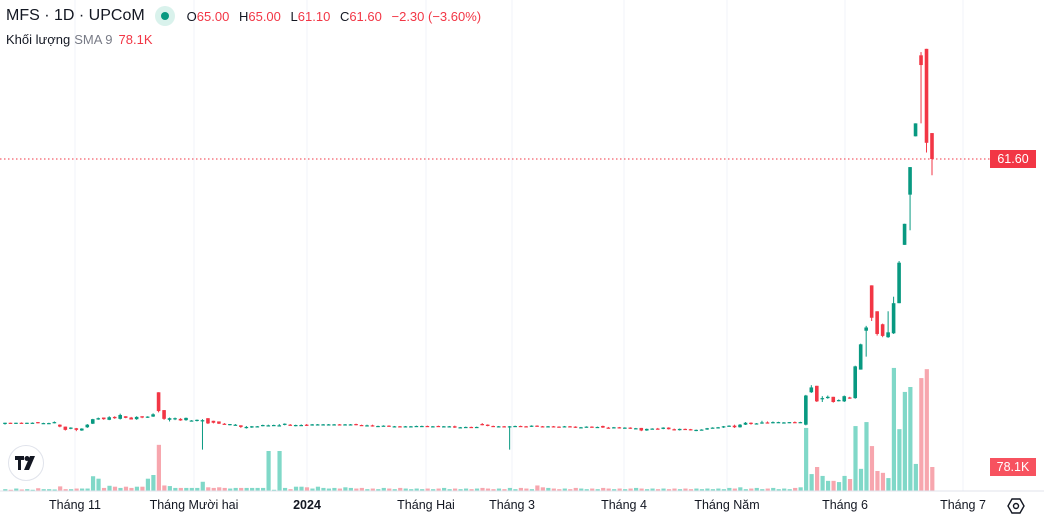  I want to click on time-axis-label: Tháng 7, so click(963, 505).